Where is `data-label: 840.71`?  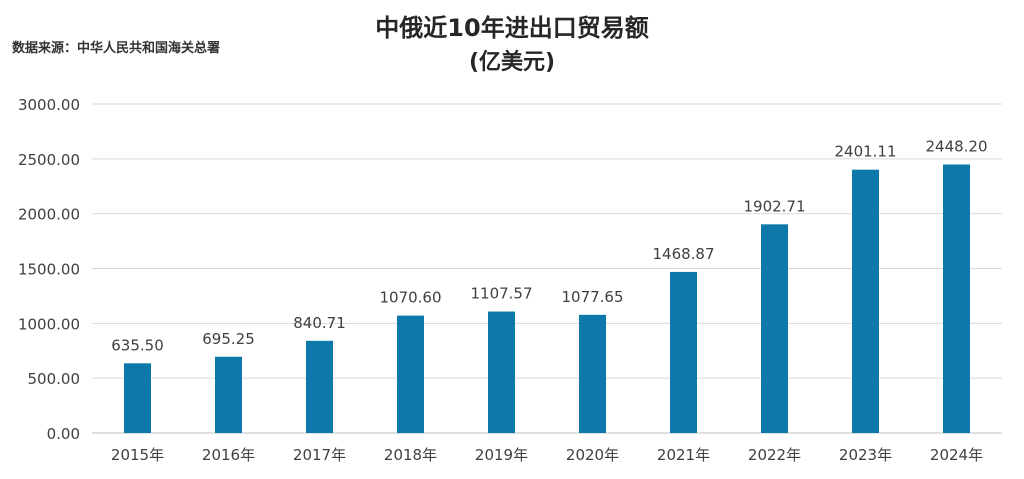
data-label: 840.71 is located at coordinates (319, 323).